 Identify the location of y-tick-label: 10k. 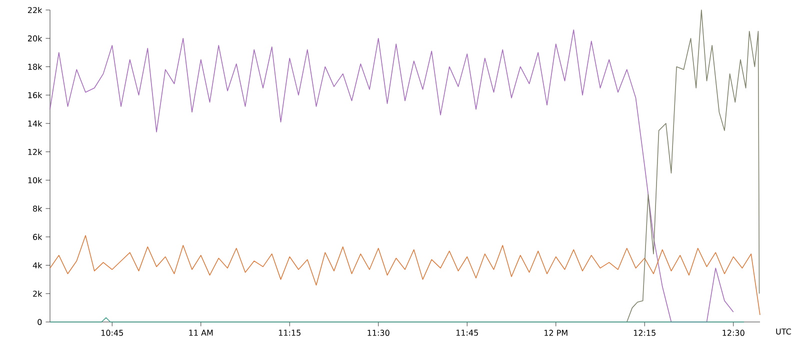
(35, 180).